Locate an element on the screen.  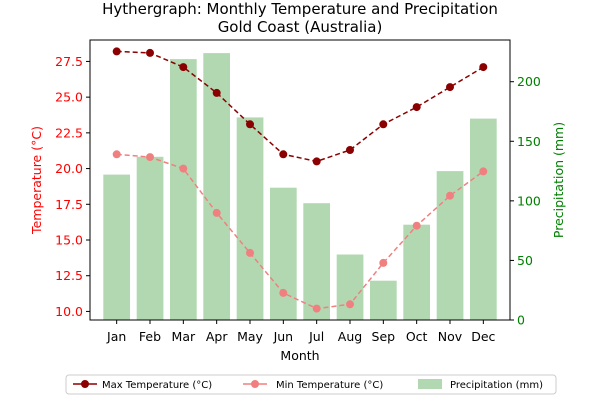
legend-marker-max is located at coordinates (85, 384).